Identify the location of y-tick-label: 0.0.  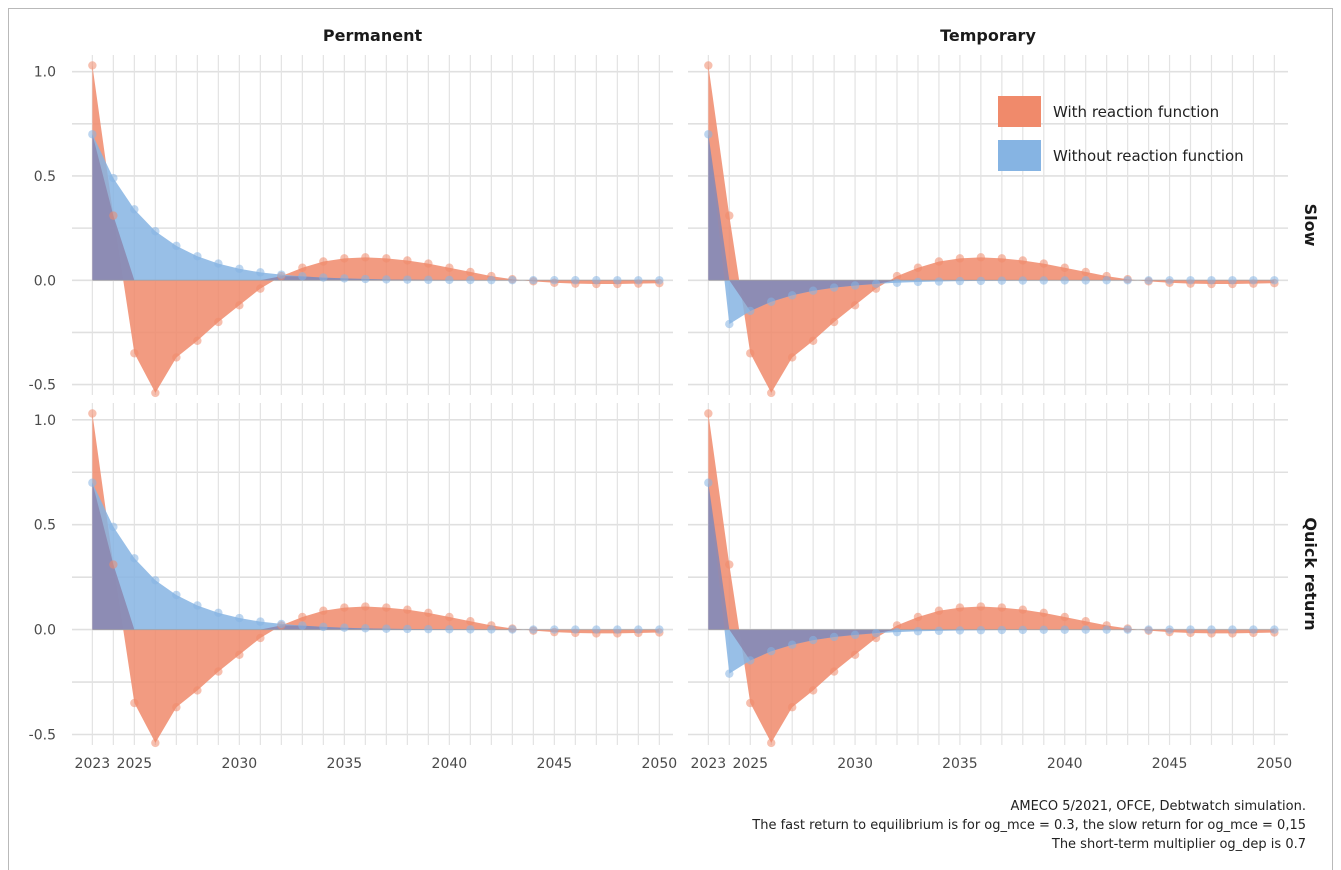
(45, 631).